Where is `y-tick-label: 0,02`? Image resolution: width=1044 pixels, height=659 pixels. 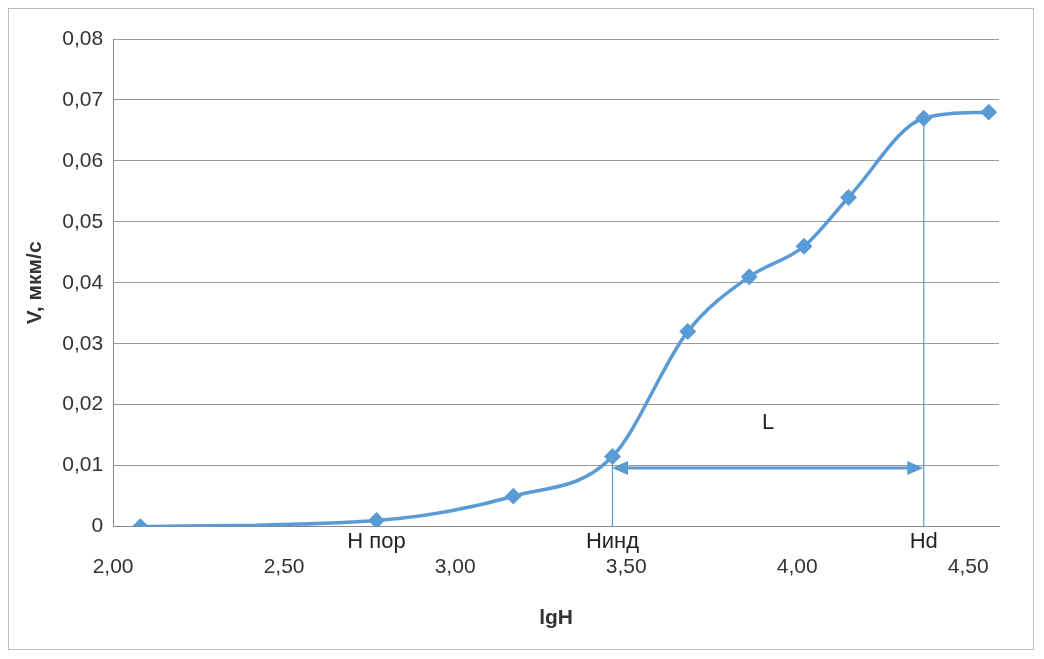 y-tick-label: 0,02 is located at coordinates (83, 403).